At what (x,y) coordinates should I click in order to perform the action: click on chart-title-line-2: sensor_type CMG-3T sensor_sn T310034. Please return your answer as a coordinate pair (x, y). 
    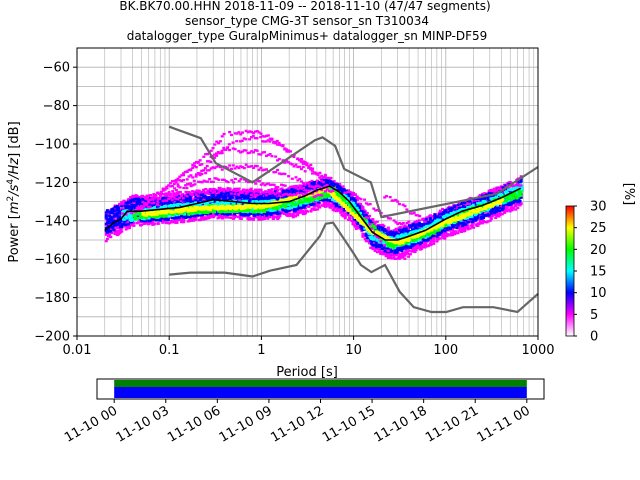
    Looking at the image, I should click on (307, 21).